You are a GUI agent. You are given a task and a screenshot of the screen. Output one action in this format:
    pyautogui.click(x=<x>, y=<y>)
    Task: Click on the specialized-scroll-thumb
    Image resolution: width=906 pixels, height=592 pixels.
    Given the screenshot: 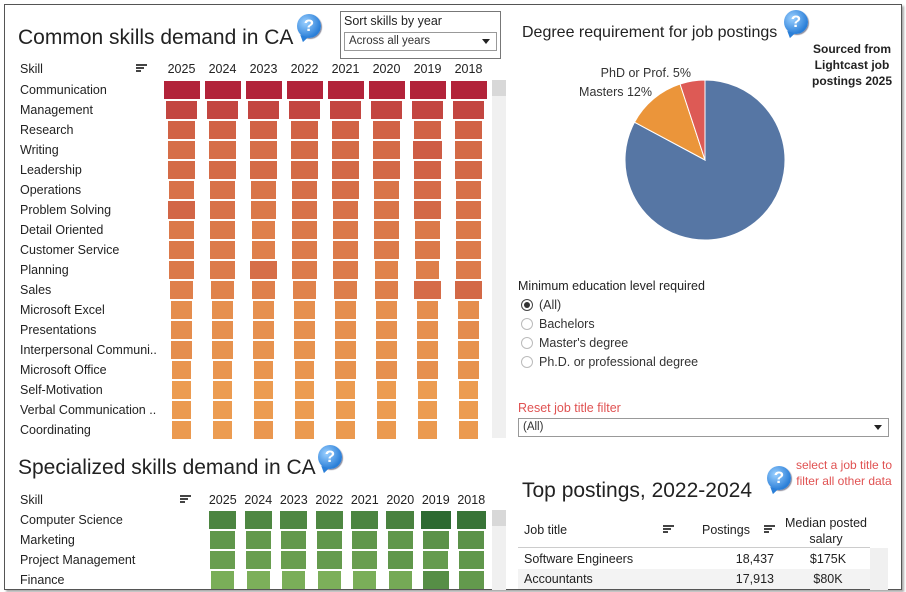 What is the action you would take?
    pyautogui.click(x=499, y=518)
    